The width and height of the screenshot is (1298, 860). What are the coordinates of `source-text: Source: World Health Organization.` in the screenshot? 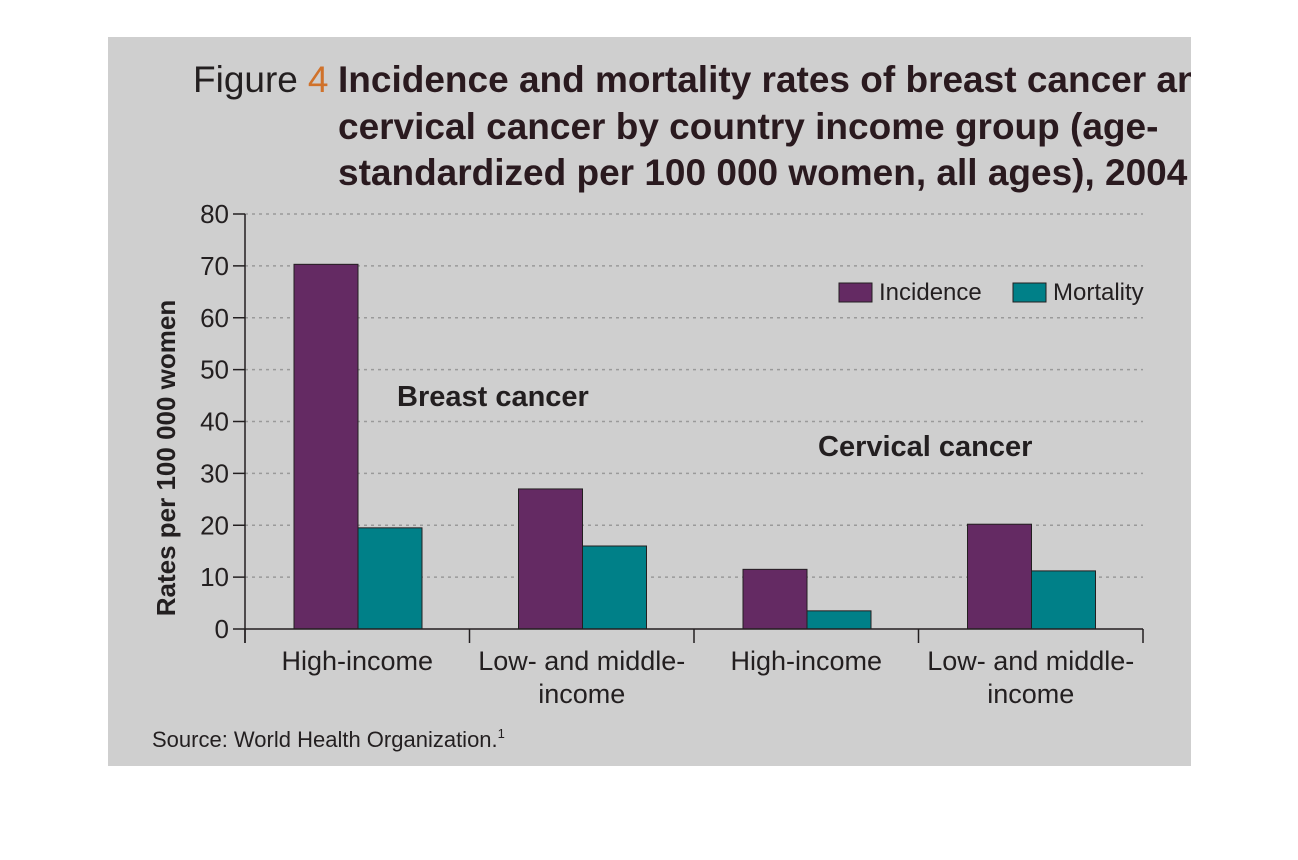 It's located at (325, 739).